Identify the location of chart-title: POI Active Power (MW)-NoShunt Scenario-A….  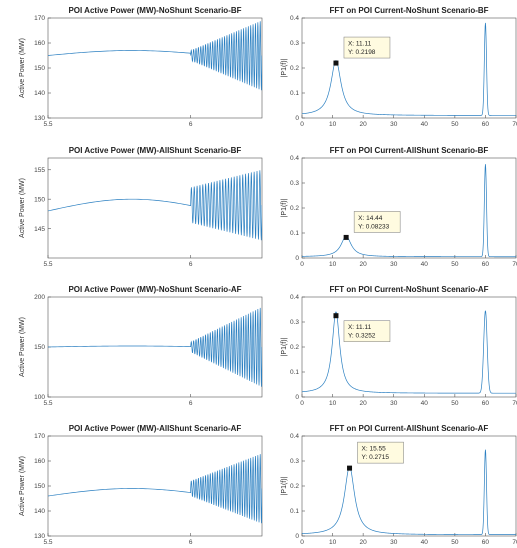
(154, 289).